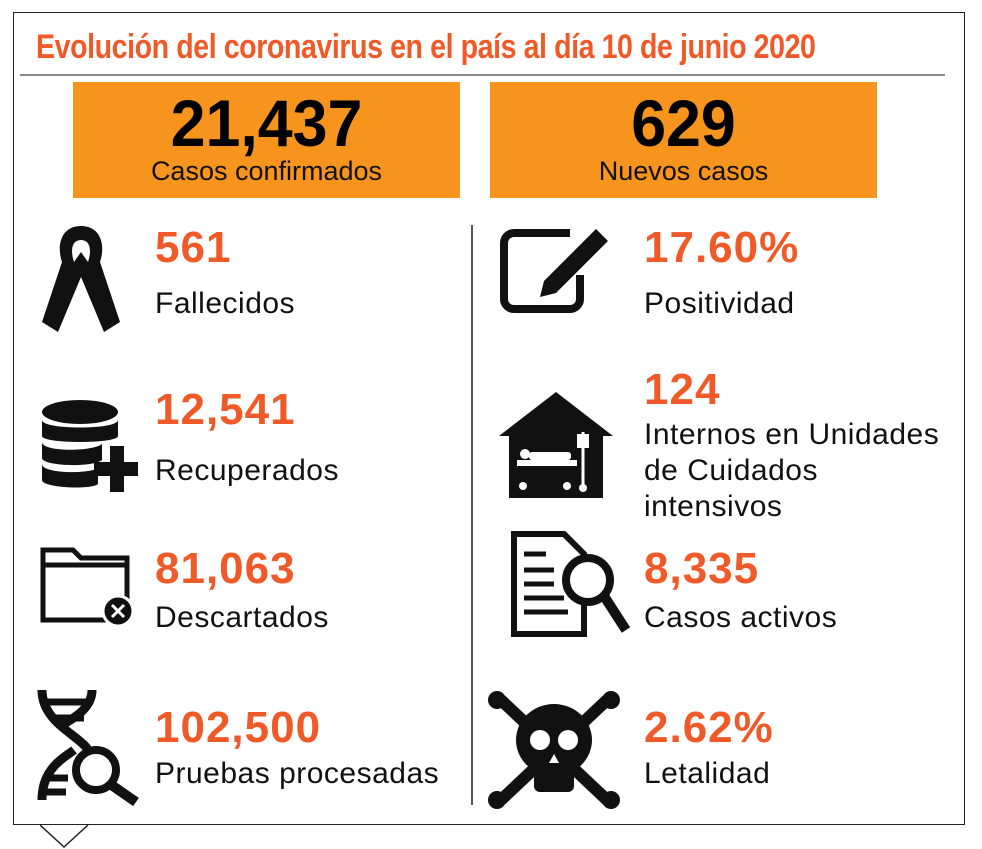  Describe the element at coordinates (554, 750) in the screenshot. I see `skull-icon` at that location.